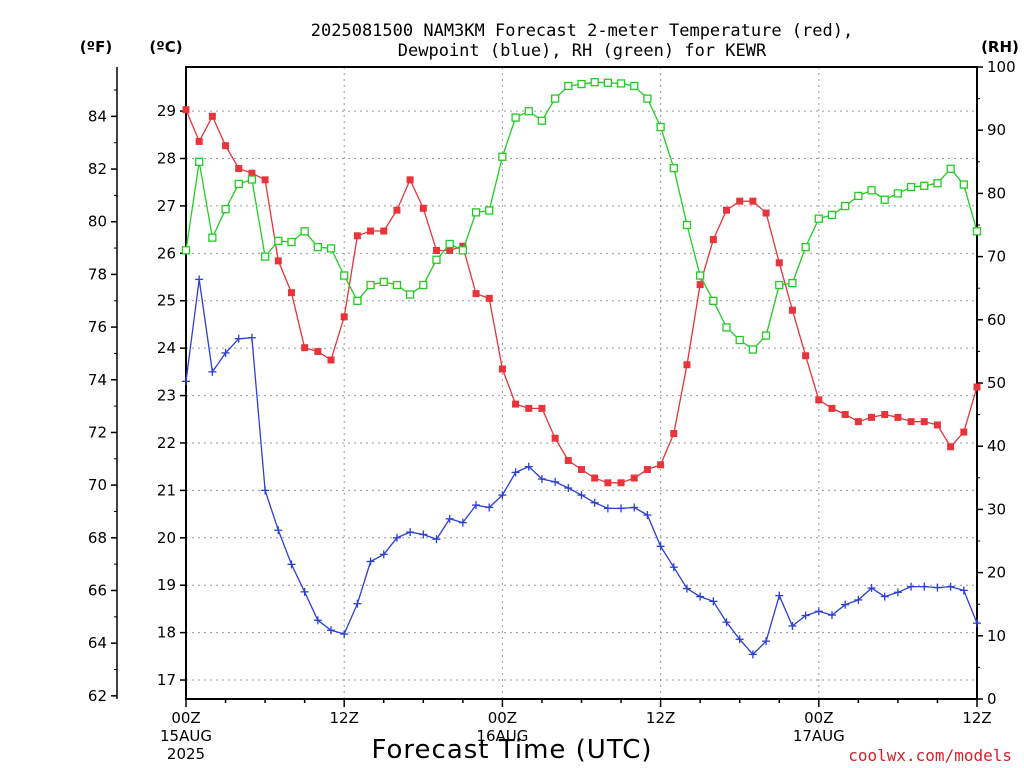 This screenshot has width=1024, height=768. Describe the element at coordinates (166, 111) in the screenshot. I see `celsius-tick-label: 29` at that location.